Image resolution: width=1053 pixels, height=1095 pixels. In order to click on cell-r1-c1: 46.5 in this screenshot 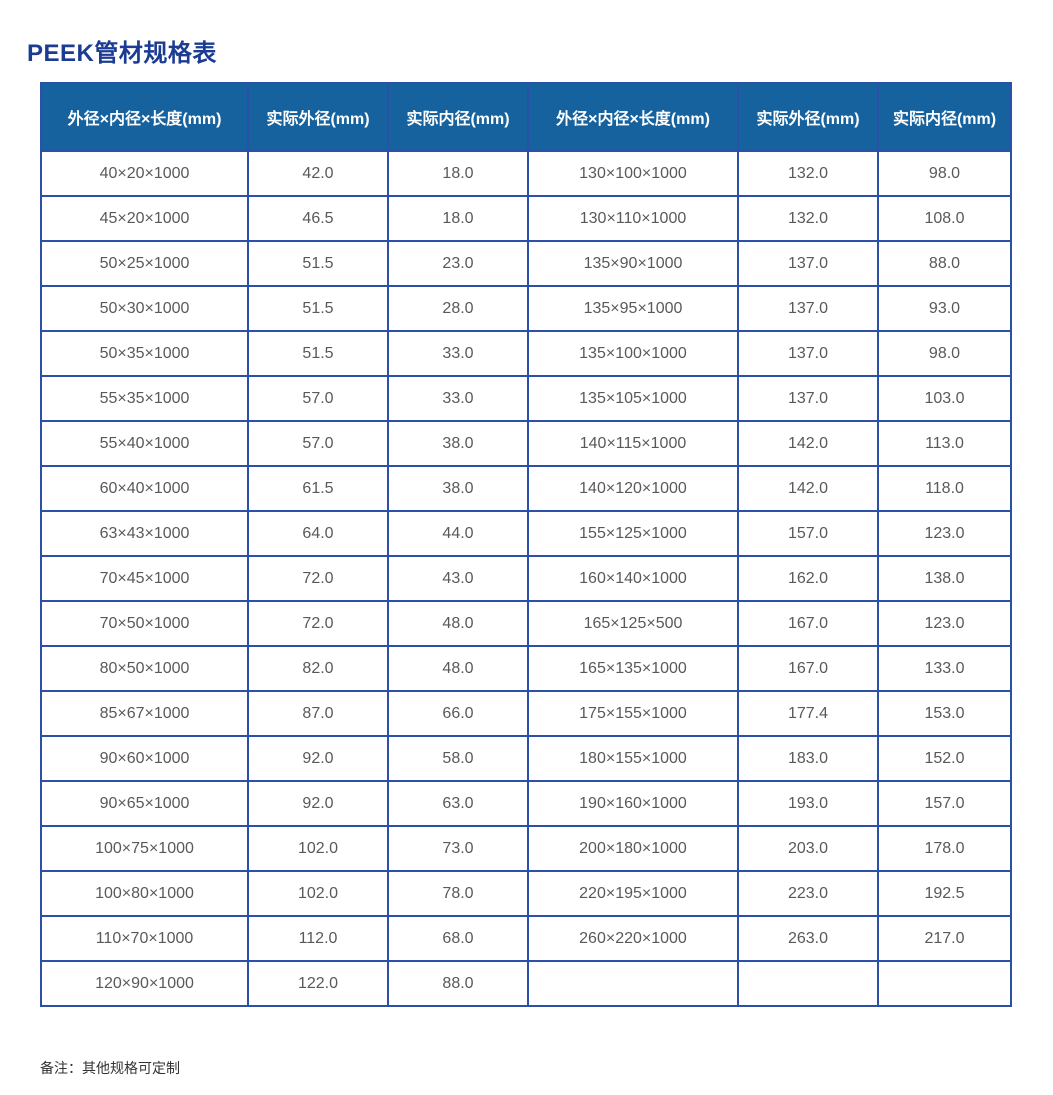, I will do `click(318, 218)`.